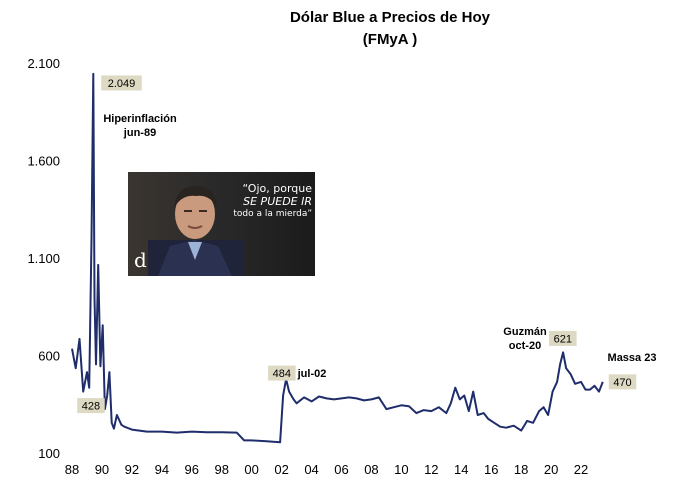 This screenshot has height=489, width=680. I want to click on x-tick-label: 10, so click(401, 469).